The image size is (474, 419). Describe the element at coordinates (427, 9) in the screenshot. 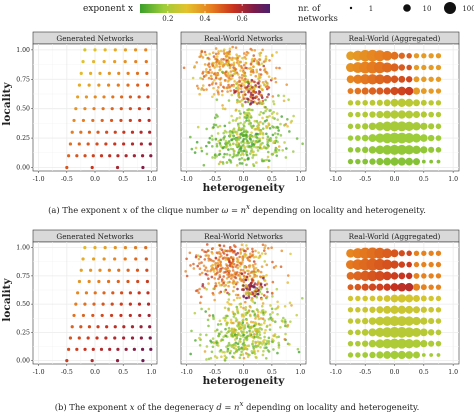

I see `size-legend-label-10: 10` at that location.